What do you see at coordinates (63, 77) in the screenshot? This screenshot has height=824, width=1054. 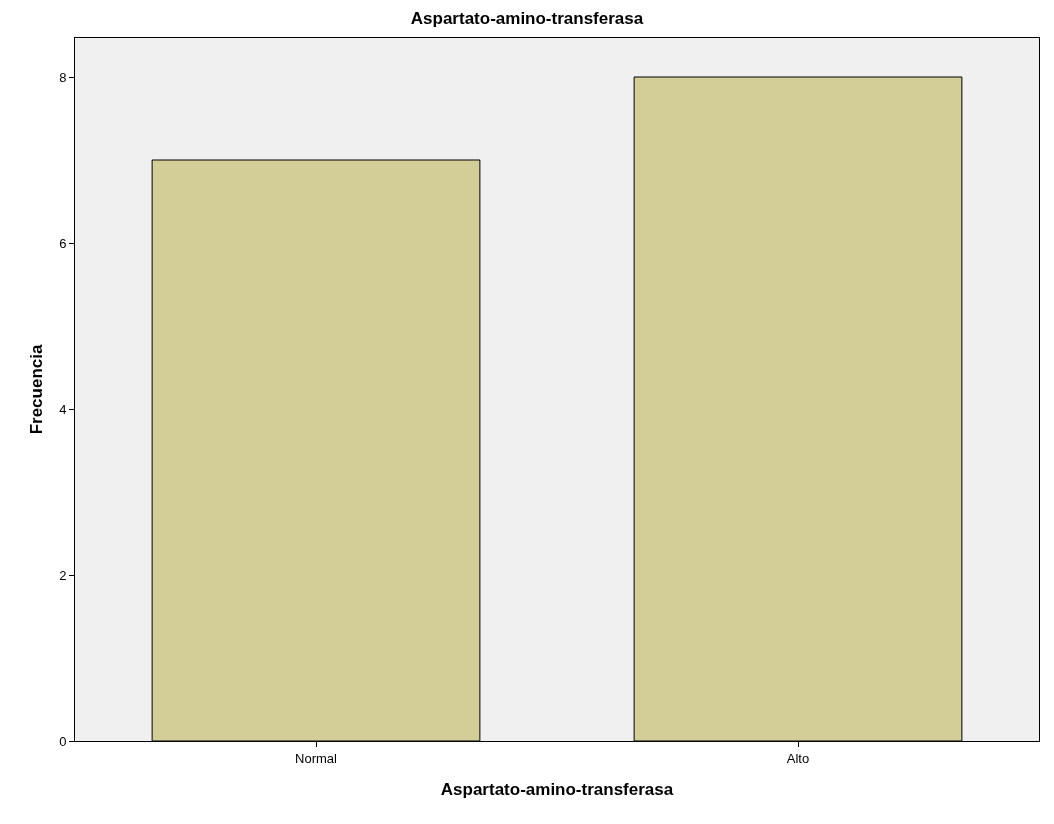 I see `y-tick-label: 8` at bounding box center [63, 77].